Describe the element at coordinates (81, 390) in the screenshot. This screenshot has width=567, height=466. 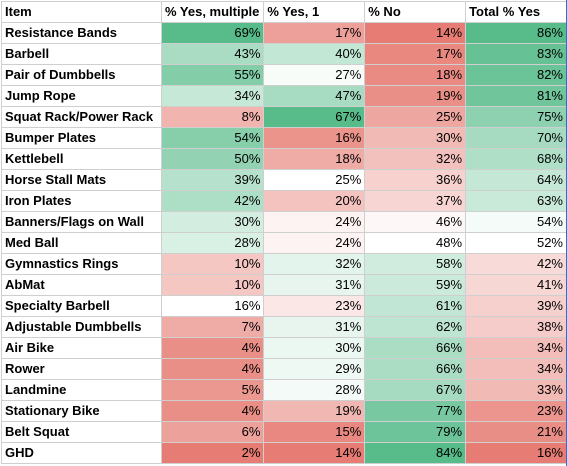
I see `cell-item: Landmine` at that location.